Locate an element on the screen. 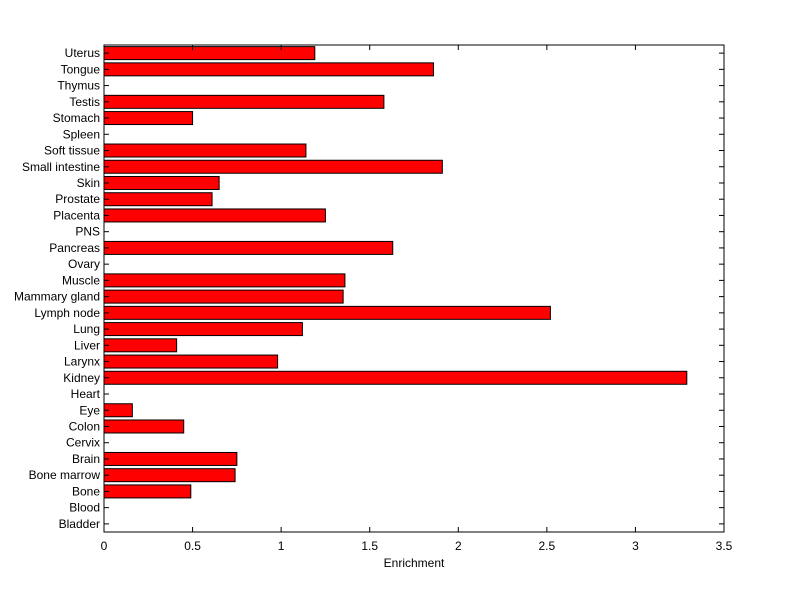 The width and height of the screenshot is (800, 599). y-tick-label: Skin is located at coordinates (88, 183).